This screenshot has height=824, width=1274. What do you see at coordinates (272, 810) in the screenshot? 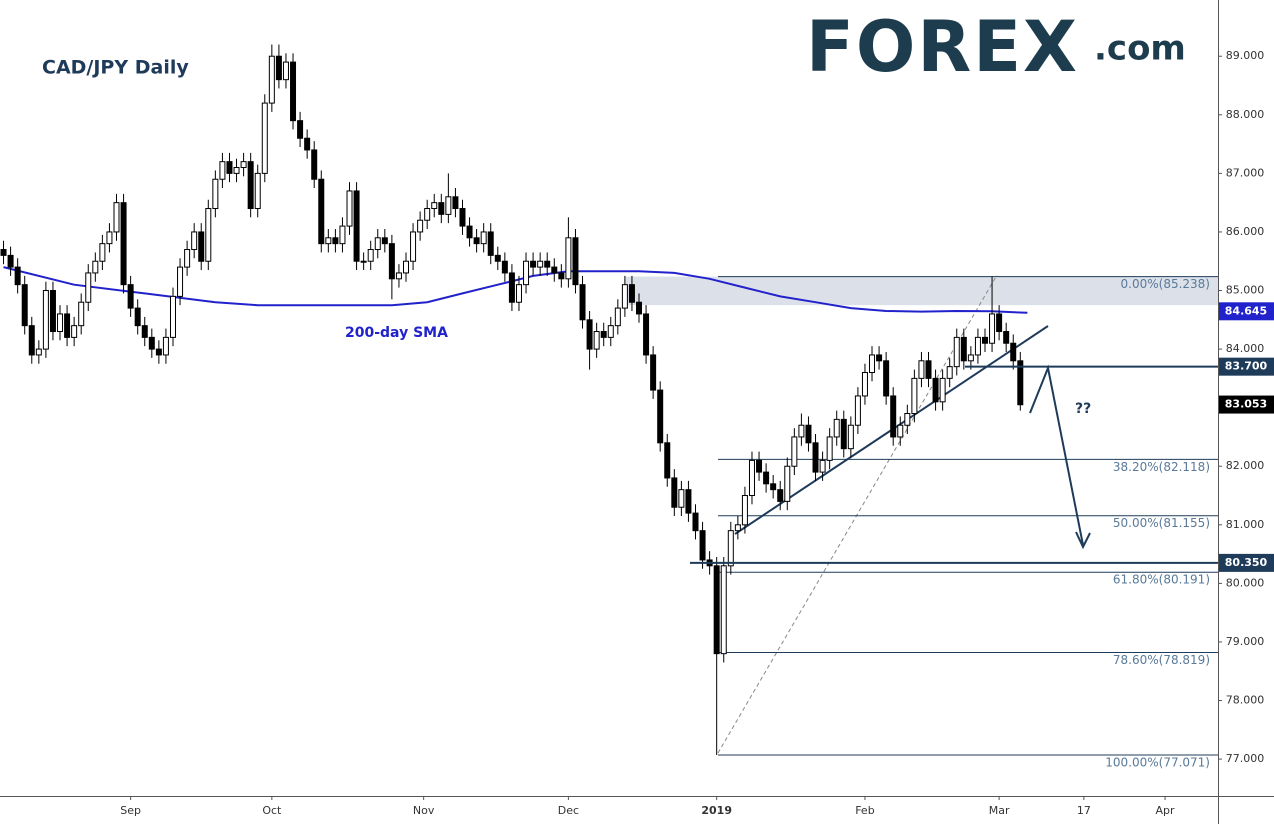
I see `x-tick-label: Oct` at bounding box center [272, 810].